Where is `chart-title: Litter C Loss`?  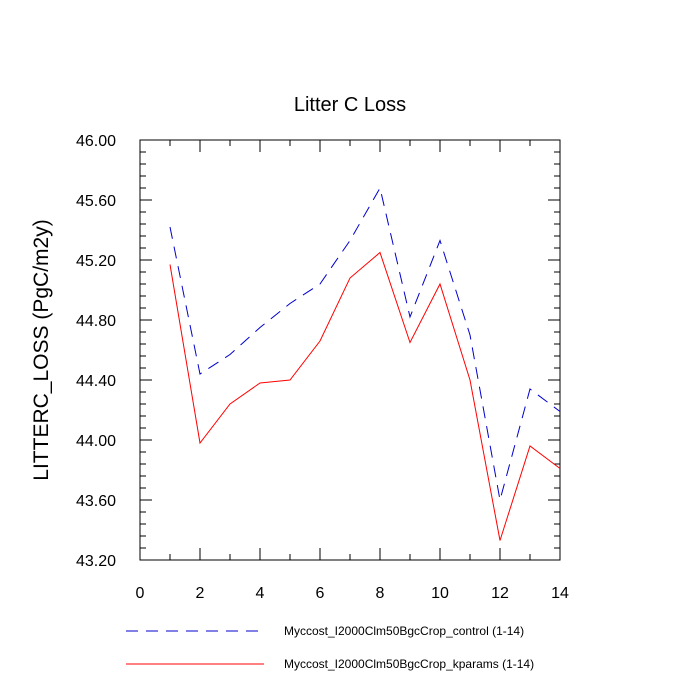 chart-title: Litter C Loss is located at coordinates (350, 105).